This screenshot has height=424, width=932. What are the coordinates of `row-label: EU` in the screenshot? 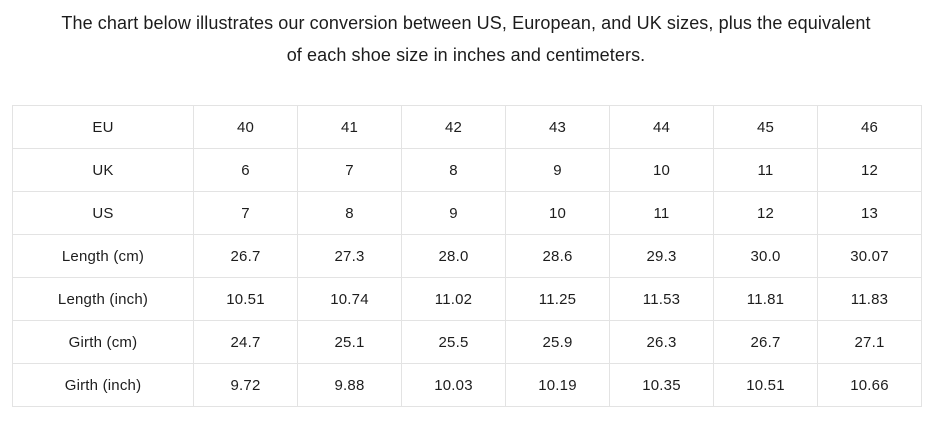 It's located at (103, 127).